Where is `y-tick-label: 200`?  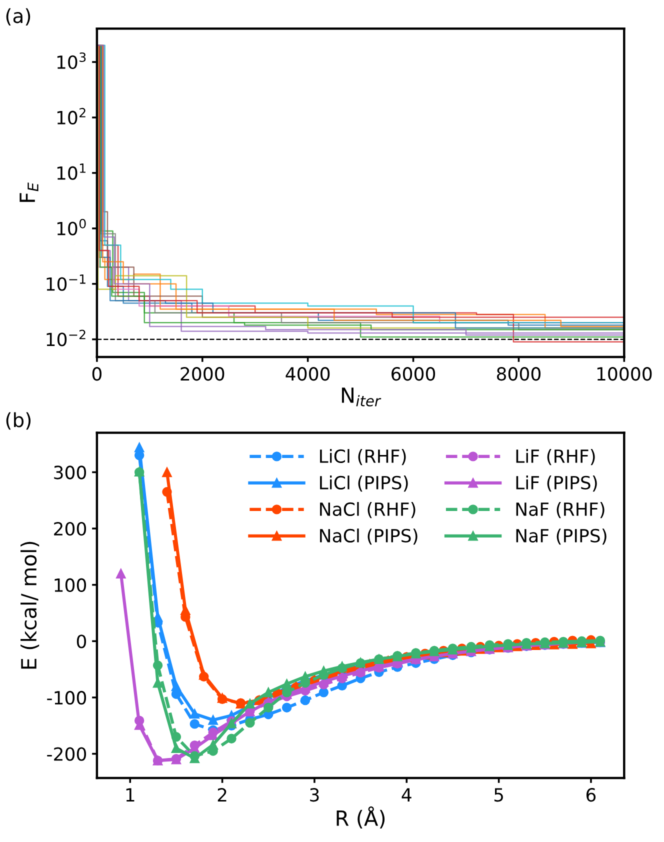
y-tick-label: 200 is located at coordinates (70, 529).